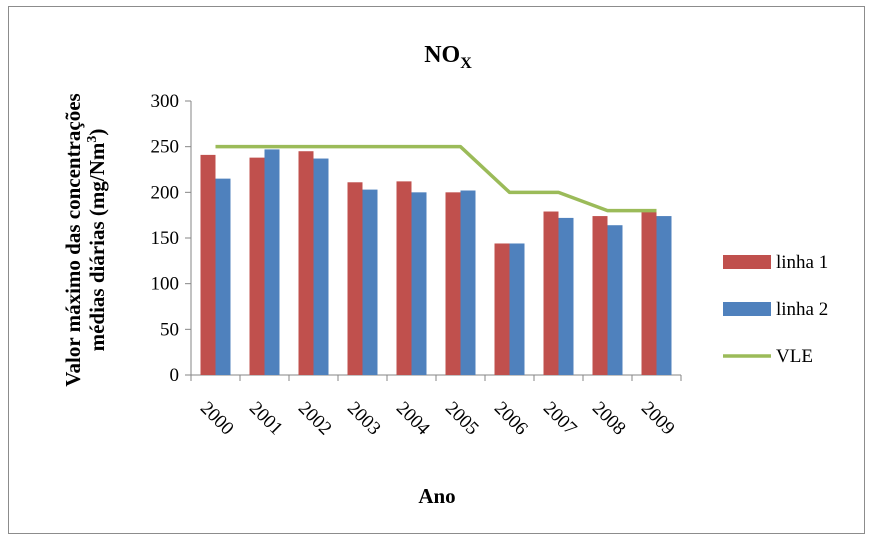 This screenshot has height=536, width=869. I want to click on legend-label-linha-1: linha 1, so click(802, 262).